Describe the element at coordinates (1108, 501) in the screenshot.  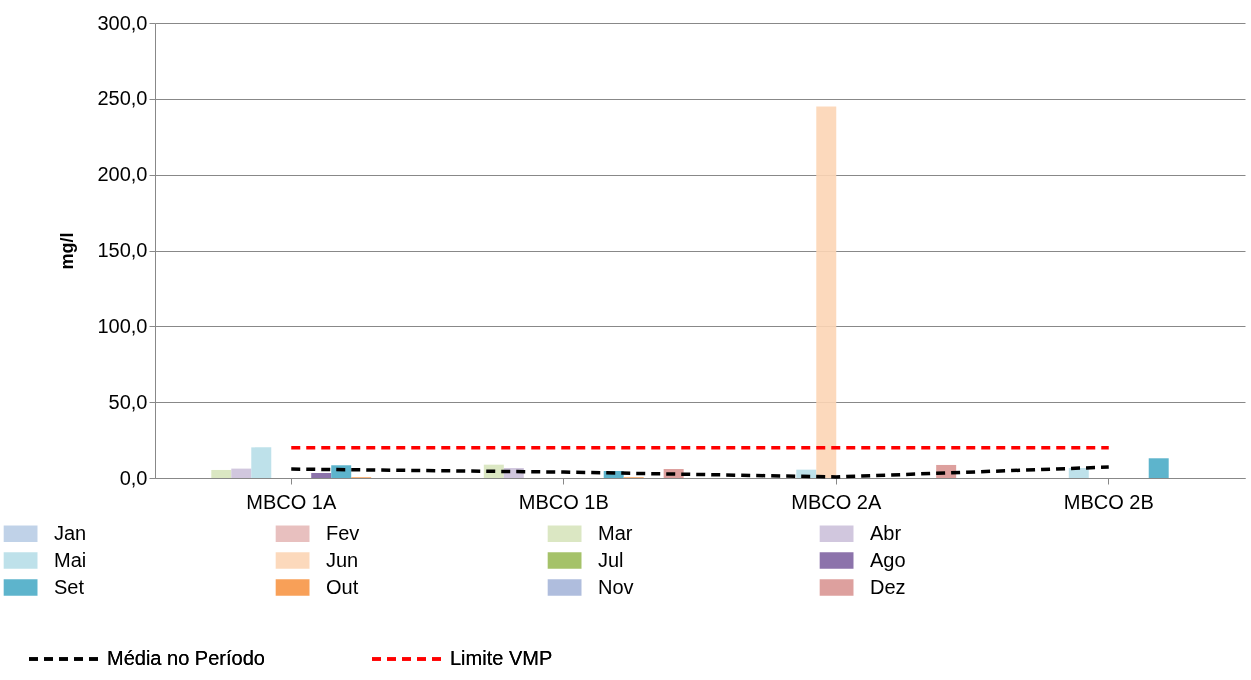
I see `x-tick-label: MBCO 2B` at that location.